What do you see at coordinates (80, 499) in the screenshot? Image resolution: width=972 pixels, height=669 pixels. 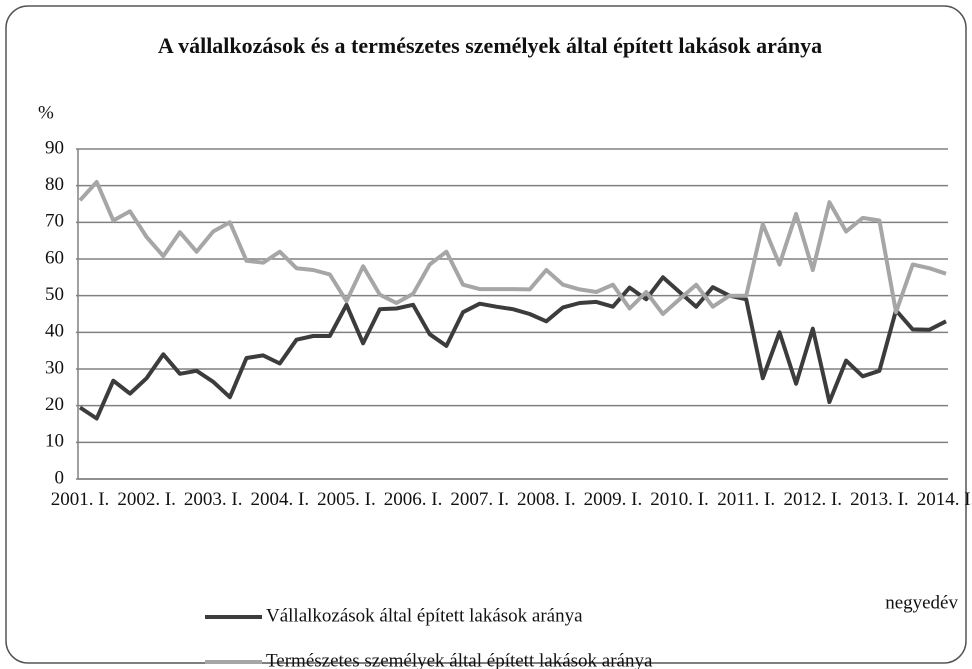 I see `x-tick-label: 2001. I.` at bounding box center [80, 499].